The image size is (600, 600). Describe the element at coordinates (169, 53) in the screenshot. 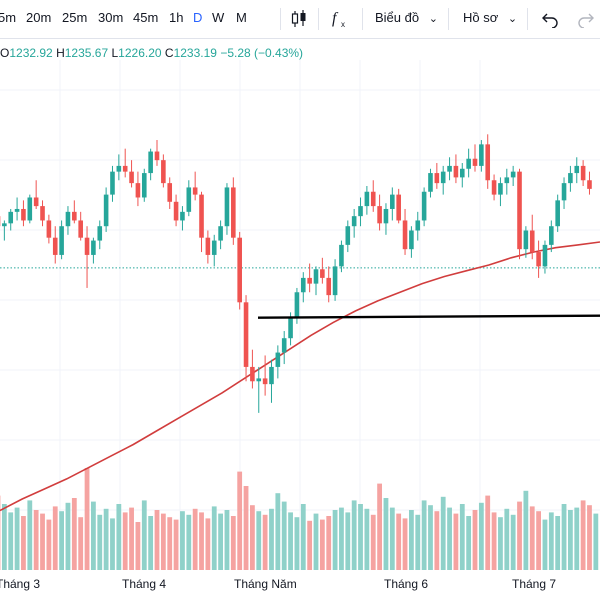

I see `close-label: C` at that location.